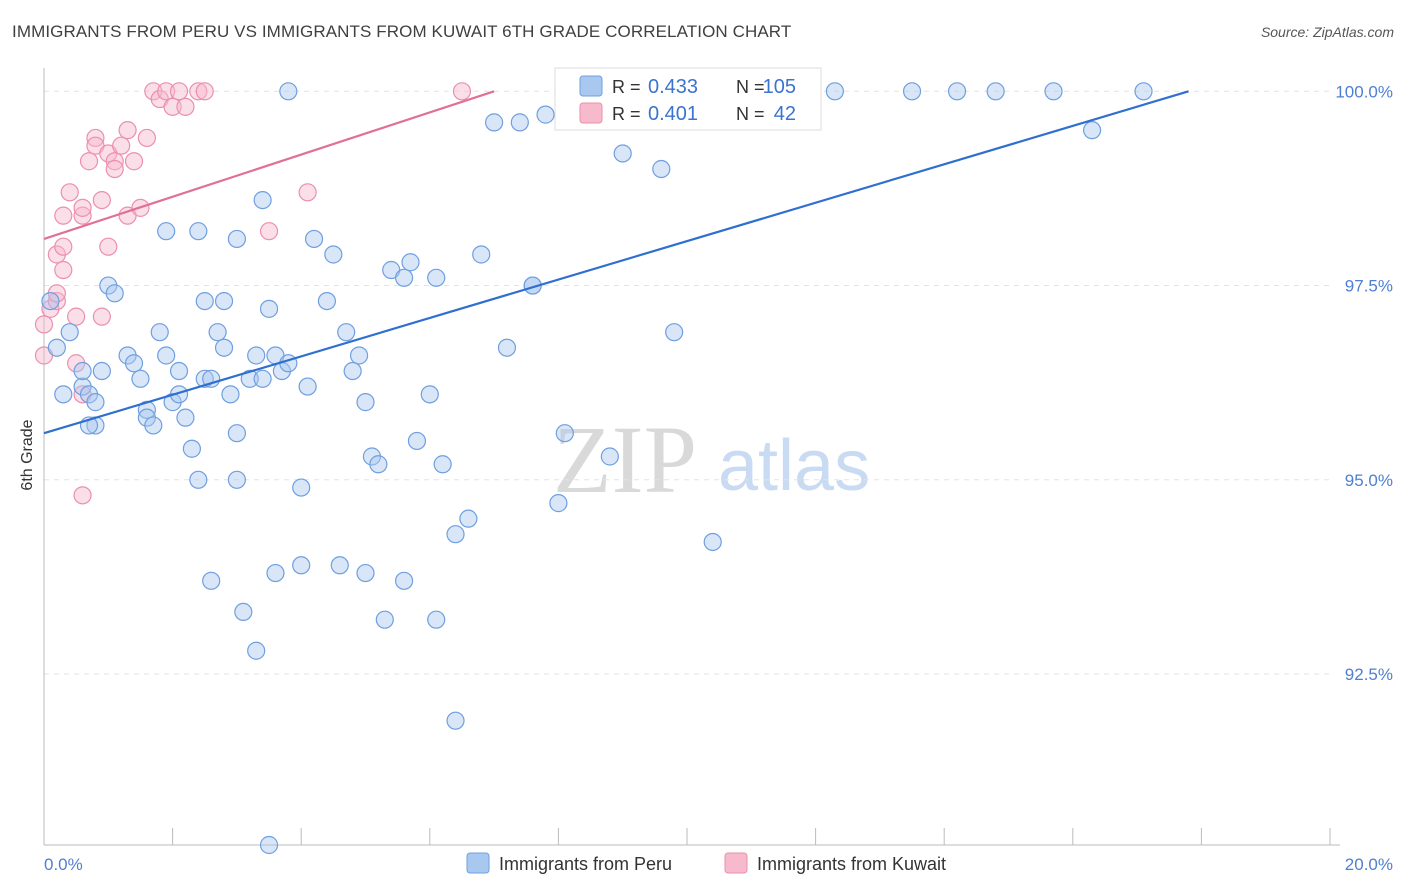 The image size is (1406, 892). I want to click on y-tick-label: 92.5%, so click(1369, 674).